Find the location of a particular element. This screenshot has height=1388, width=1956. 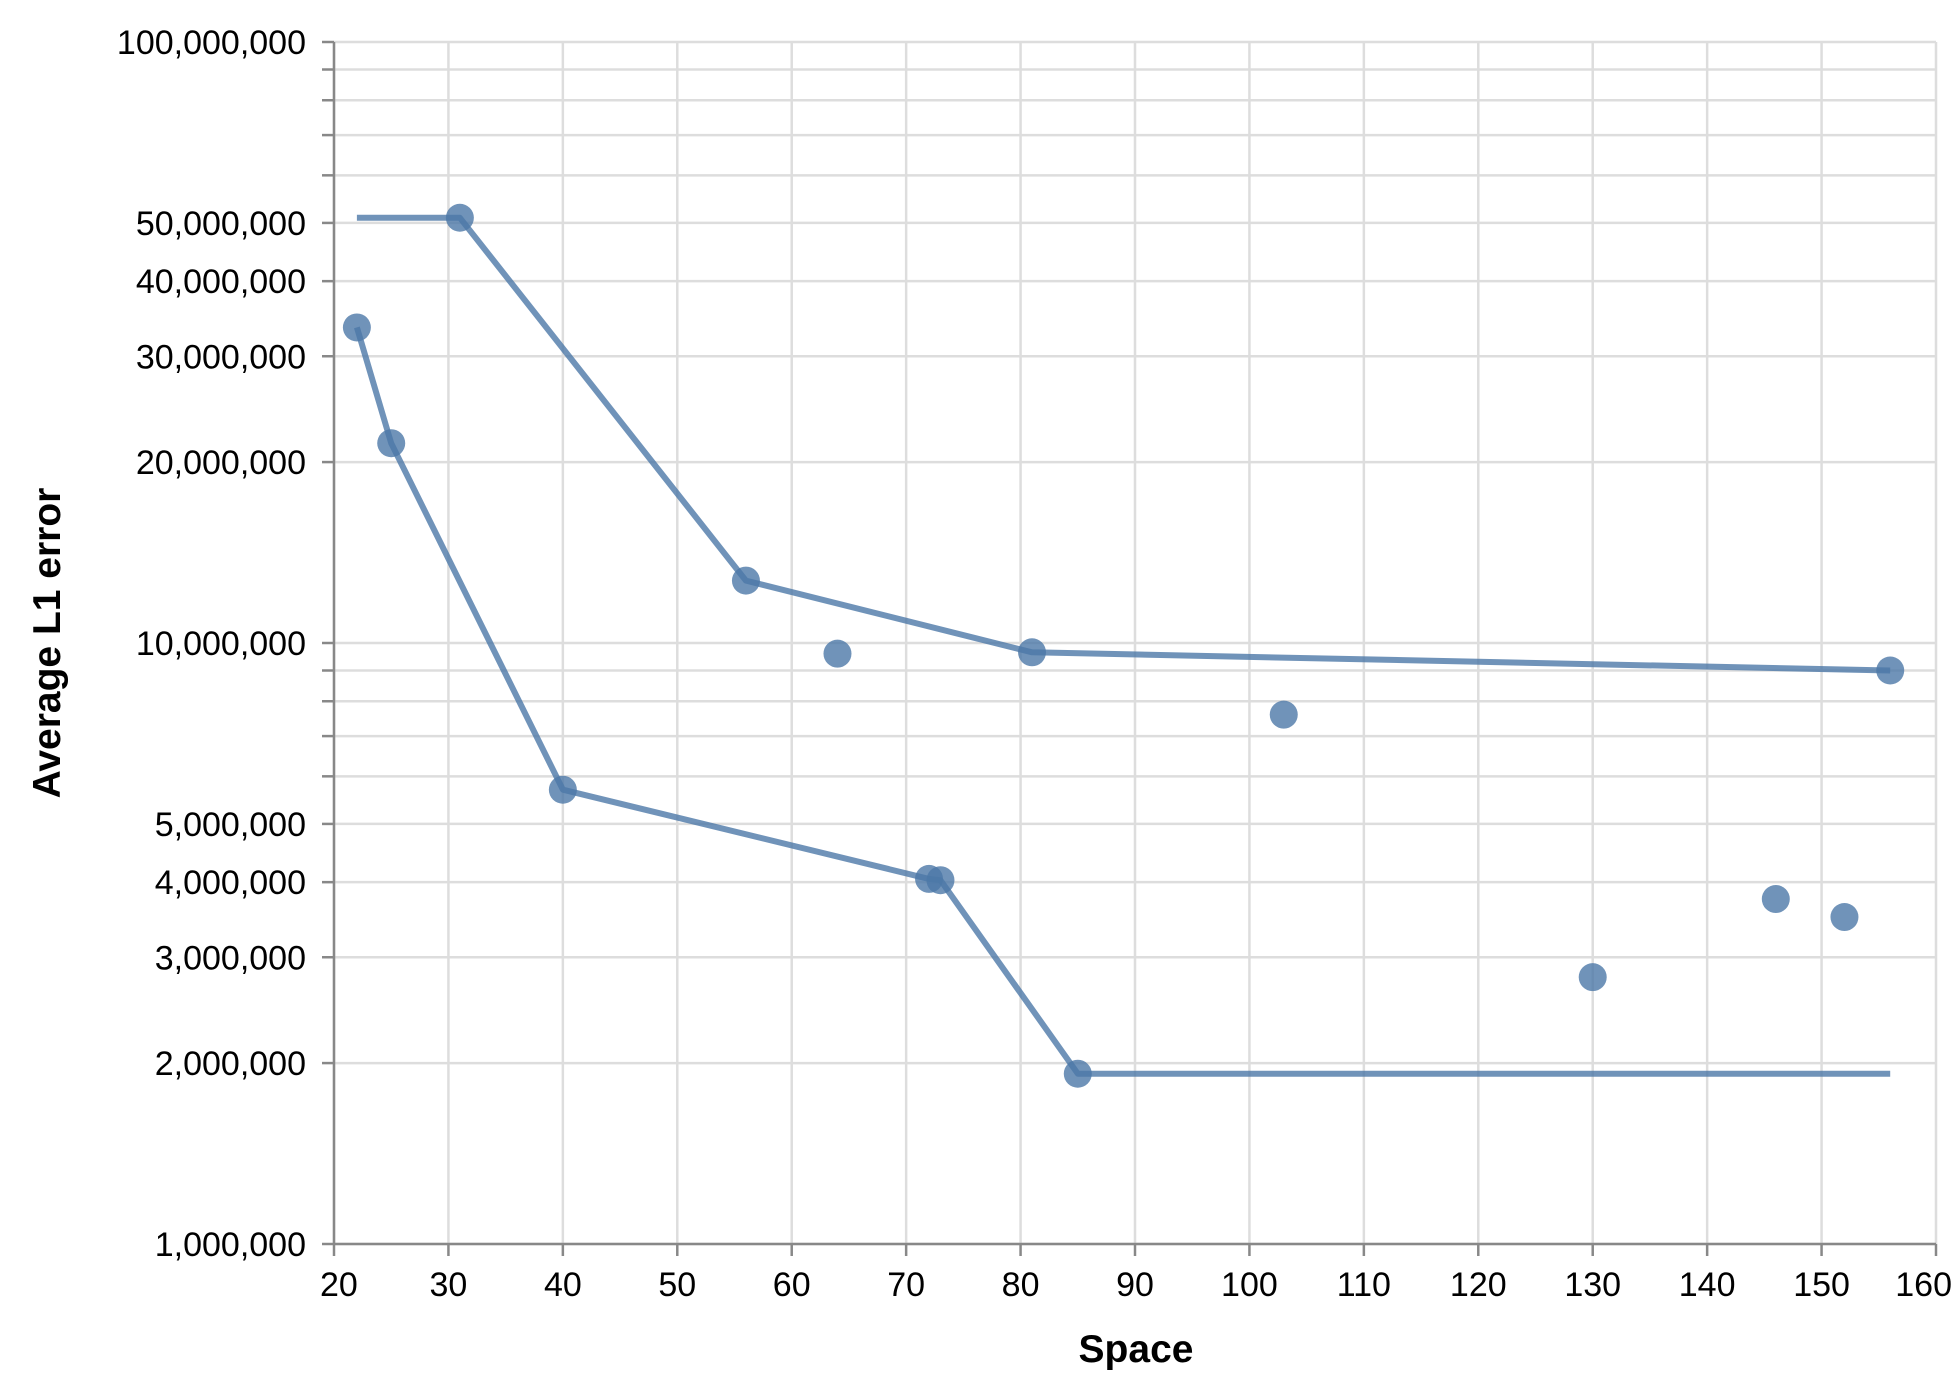

x-tick-label: 140 is located at coordinates (1707, 1285).